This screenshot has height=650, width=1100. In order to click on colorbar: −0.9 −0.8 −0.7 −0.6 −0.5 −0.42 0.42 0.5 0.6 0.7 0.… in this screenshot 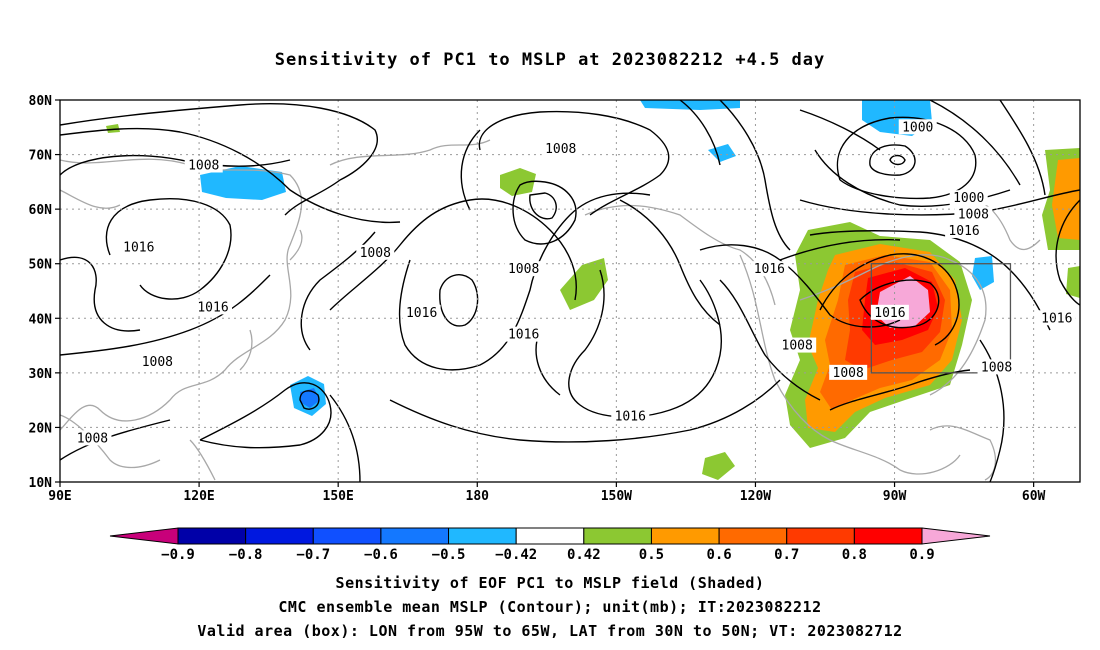, I will do `click(550, 545)`.